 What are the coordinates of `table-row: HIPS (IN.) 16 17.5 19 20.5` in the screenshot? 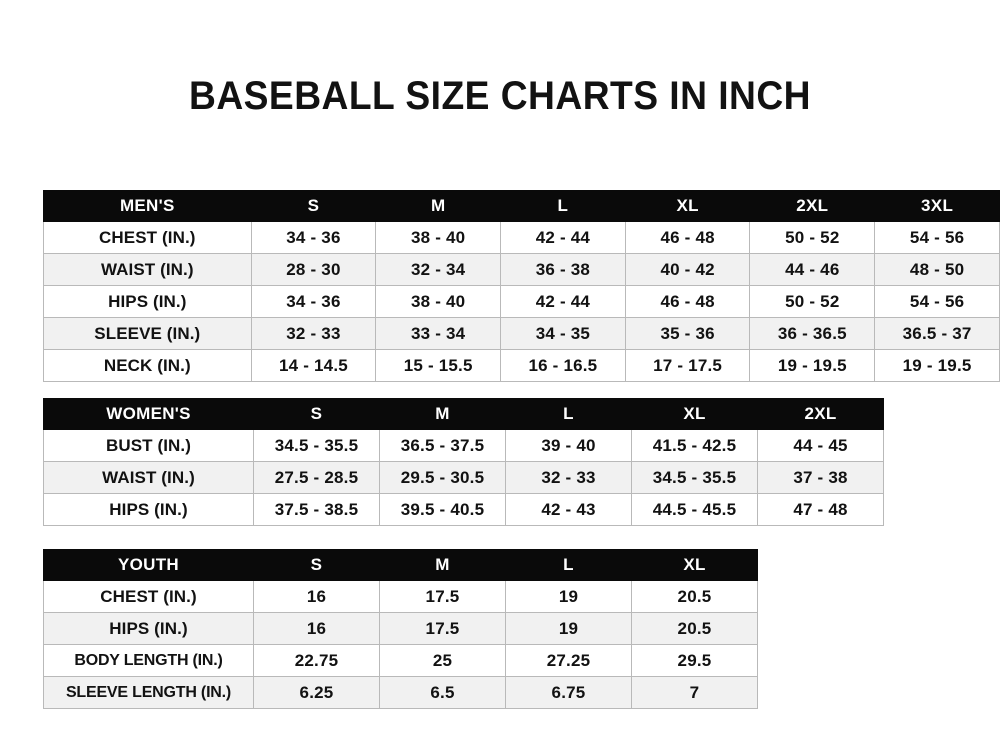 It's located at (400, 628).